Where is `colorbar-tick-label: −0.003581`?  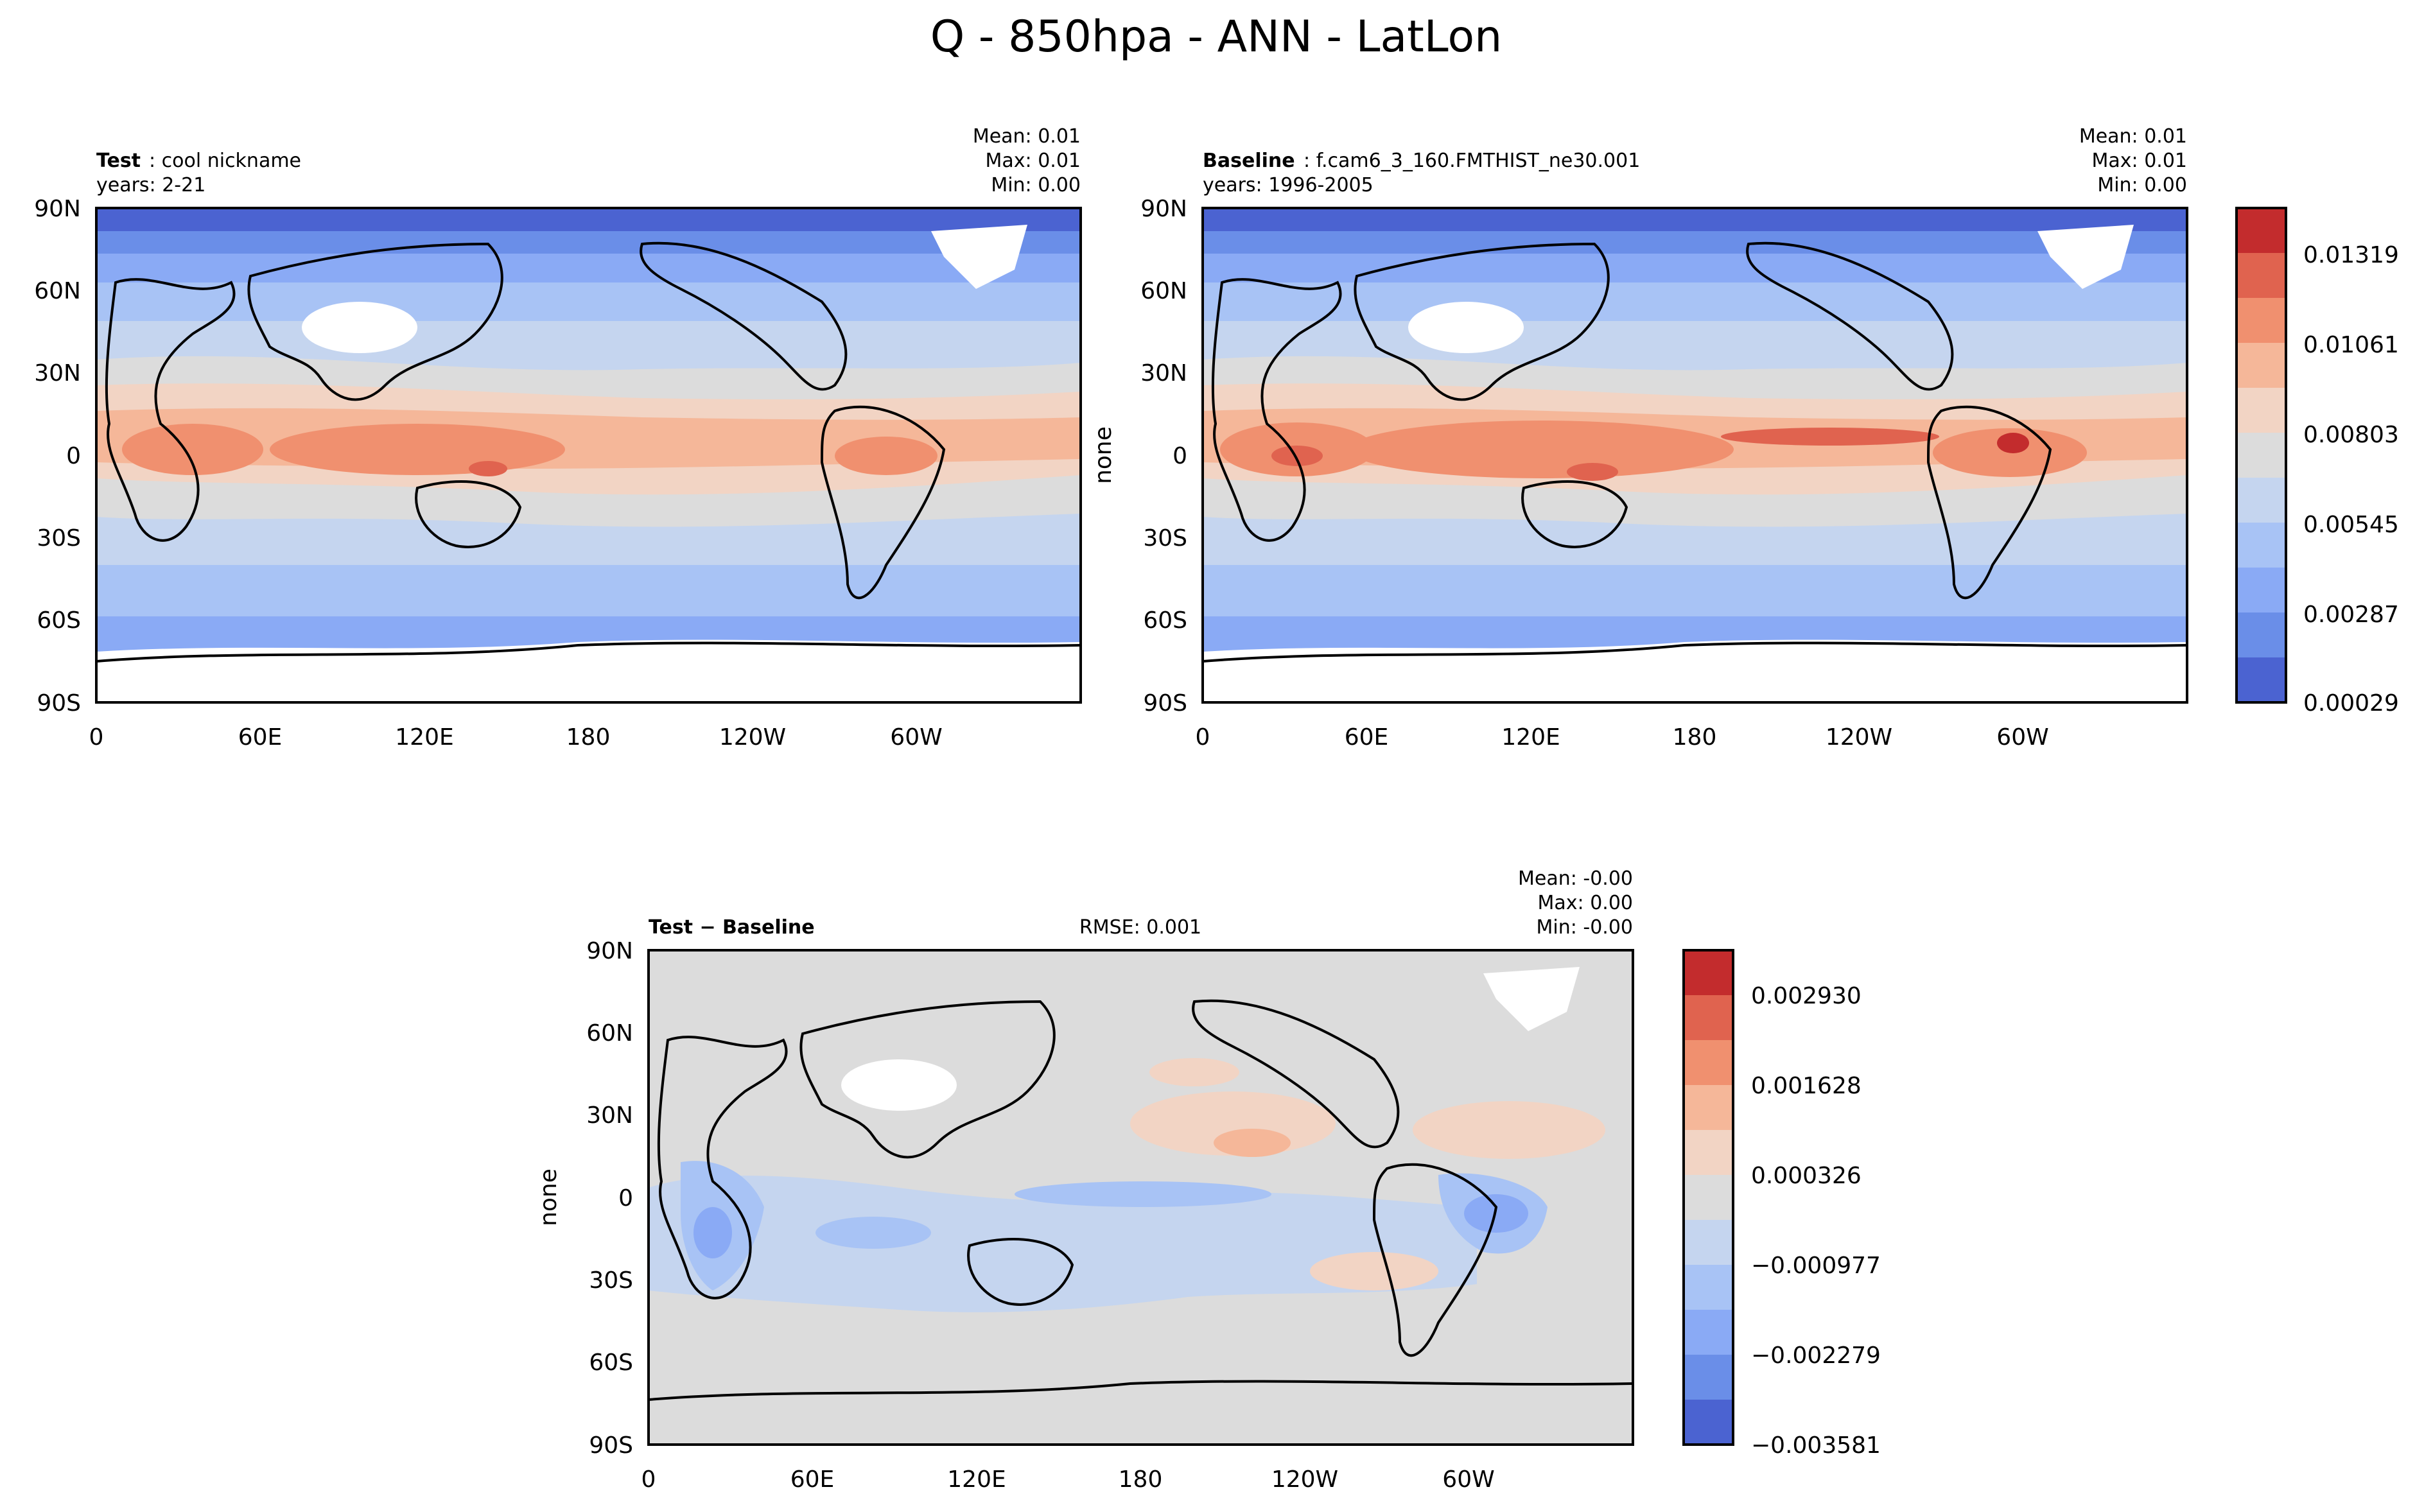 colorbar-tick-label: −0.003581 is located at coordinates (1816, 1445).